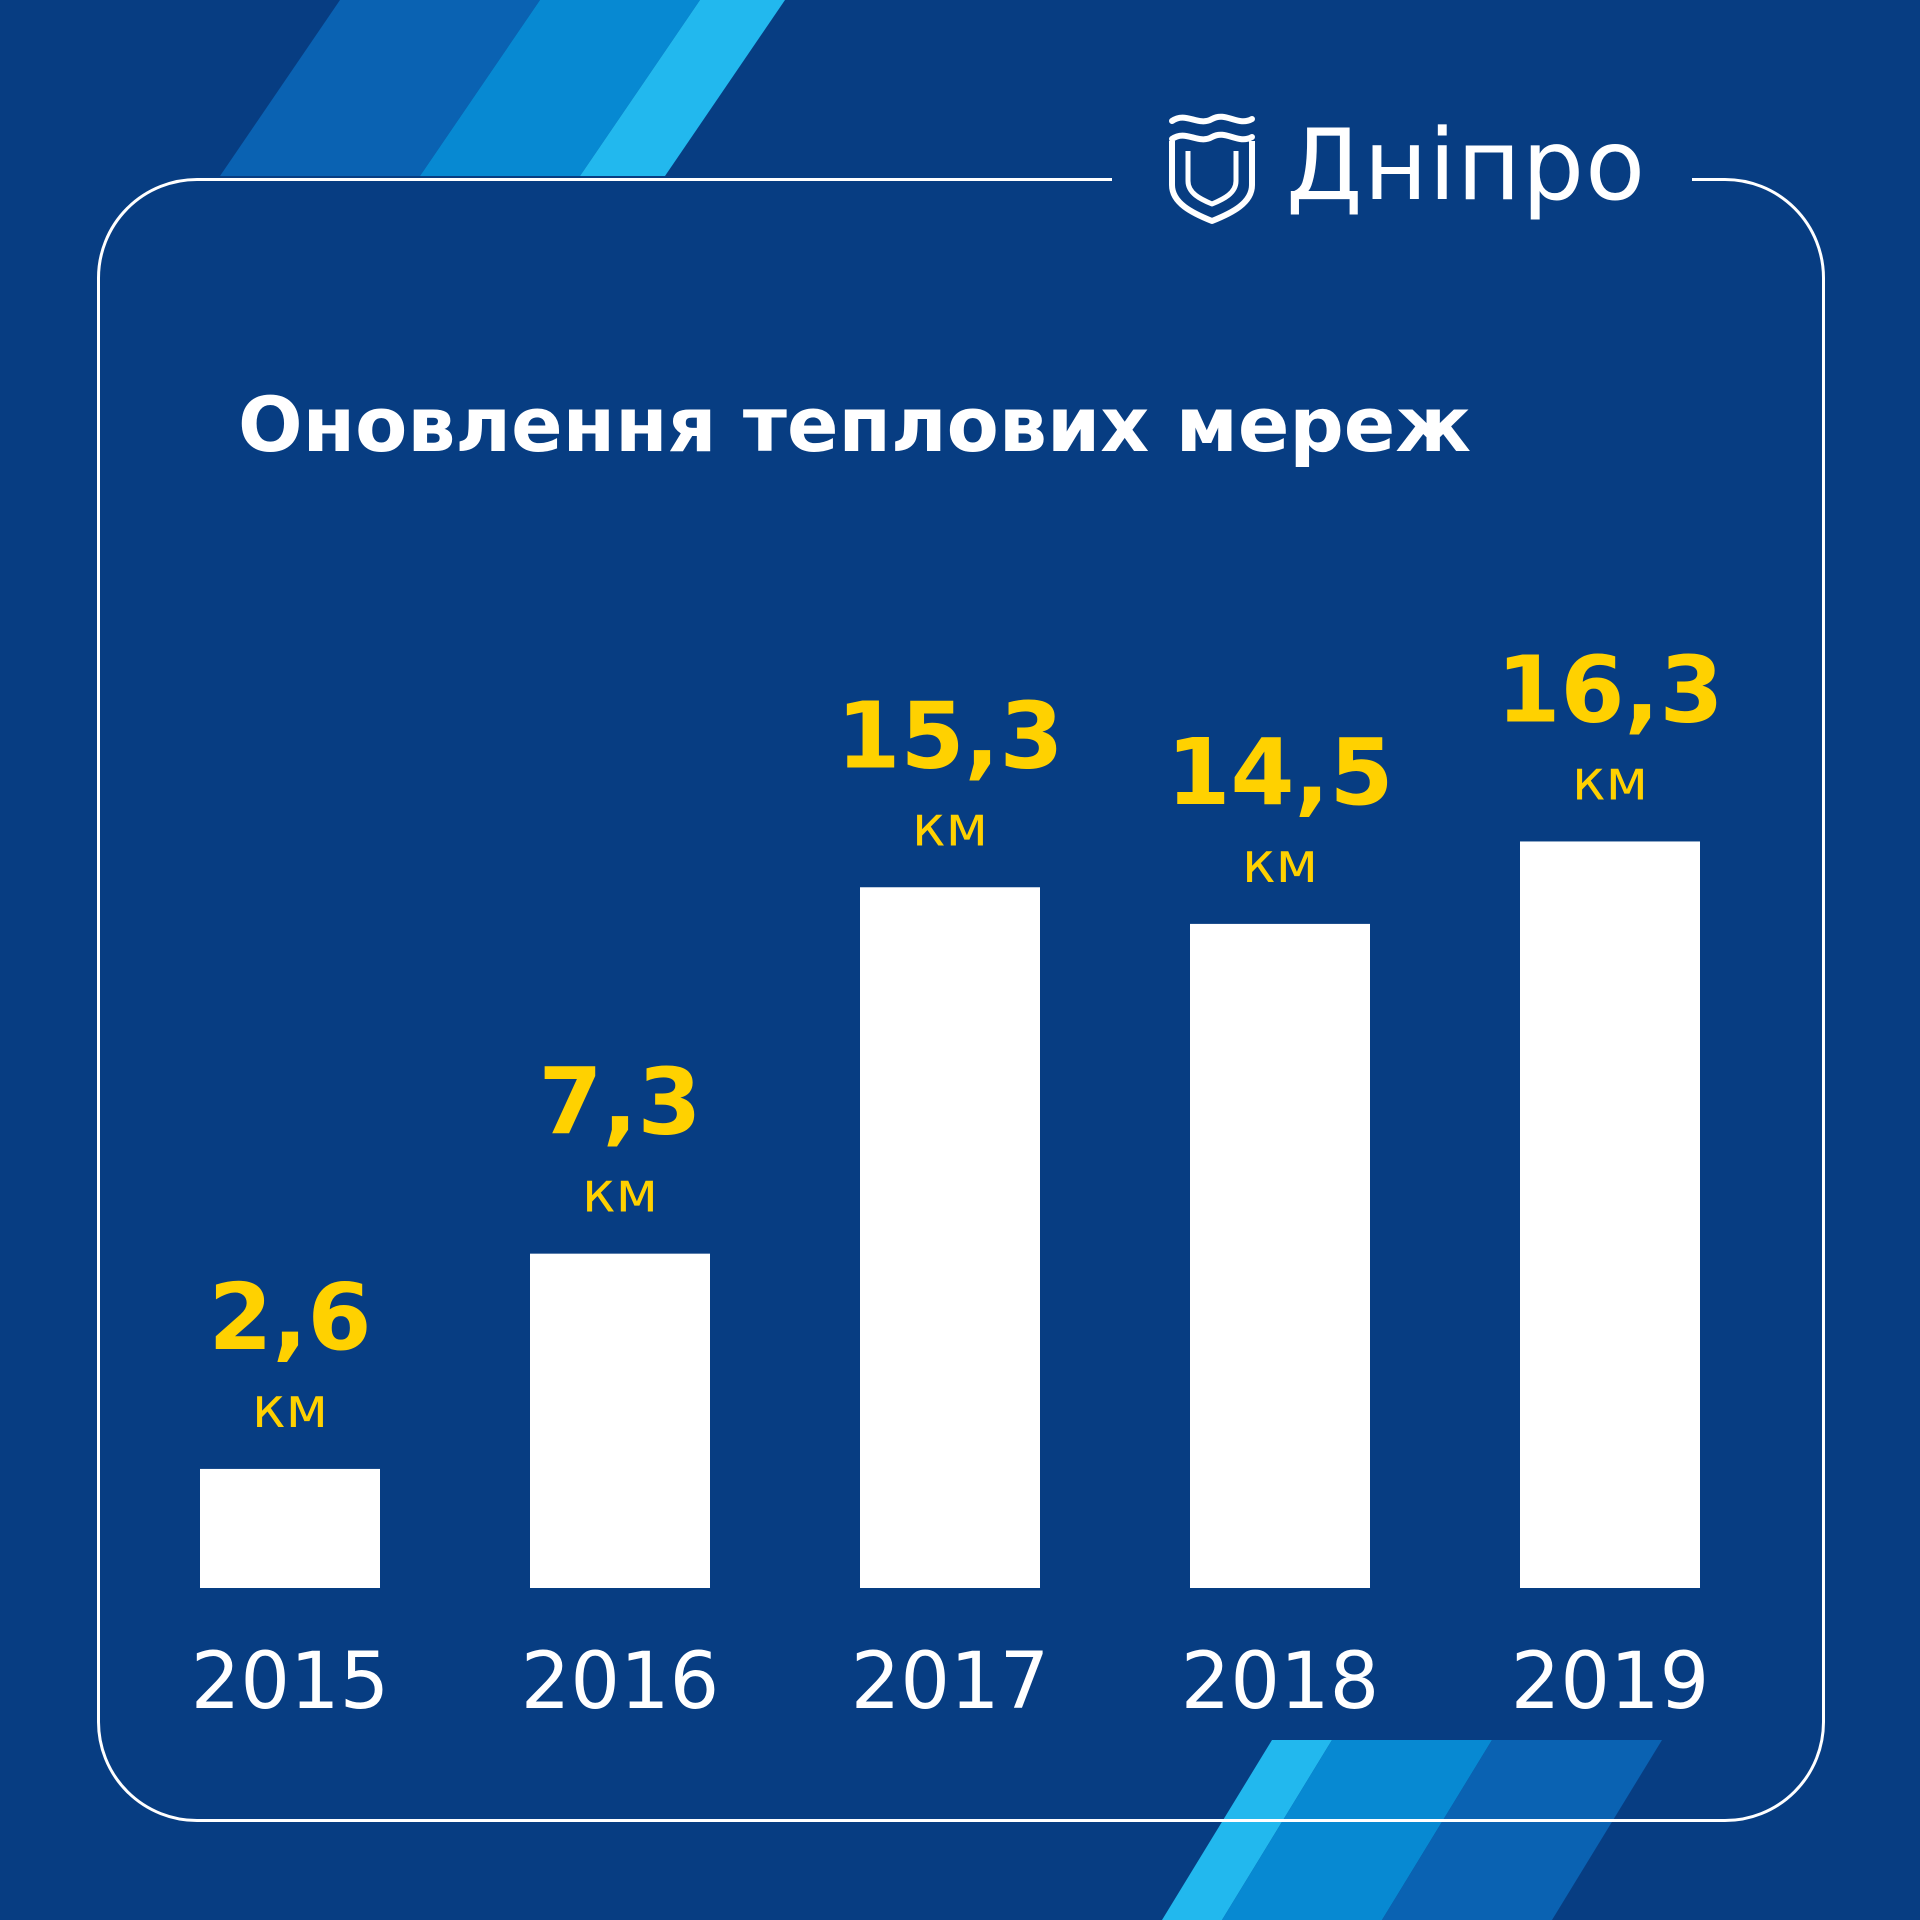 The image size is (1920, 1920). I want to click on stripe-bottom-dark, so click(1522, 1830).